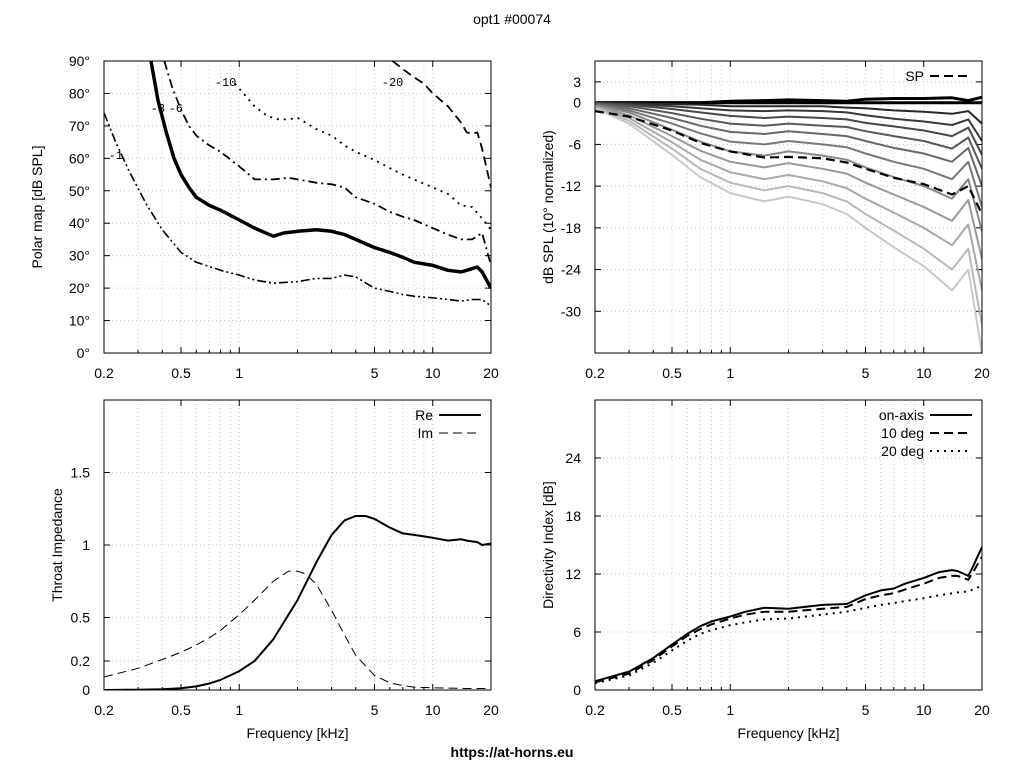 The image size is (1024, 768). What do you see at coordinates (512, 19) in the screenshot?
I see `figure-title: opt1 #00074` at bounding box center [512, 19].